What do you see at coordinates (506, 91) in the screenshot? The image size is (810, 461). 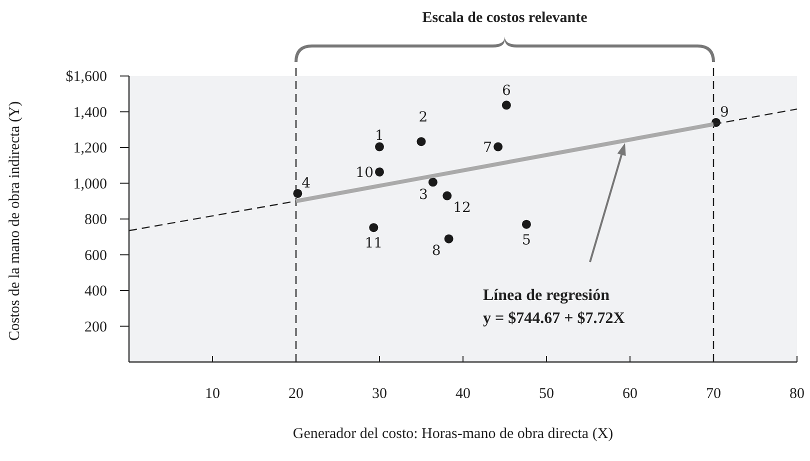 I see `annotation: 6` at bounding box center [506, 91].